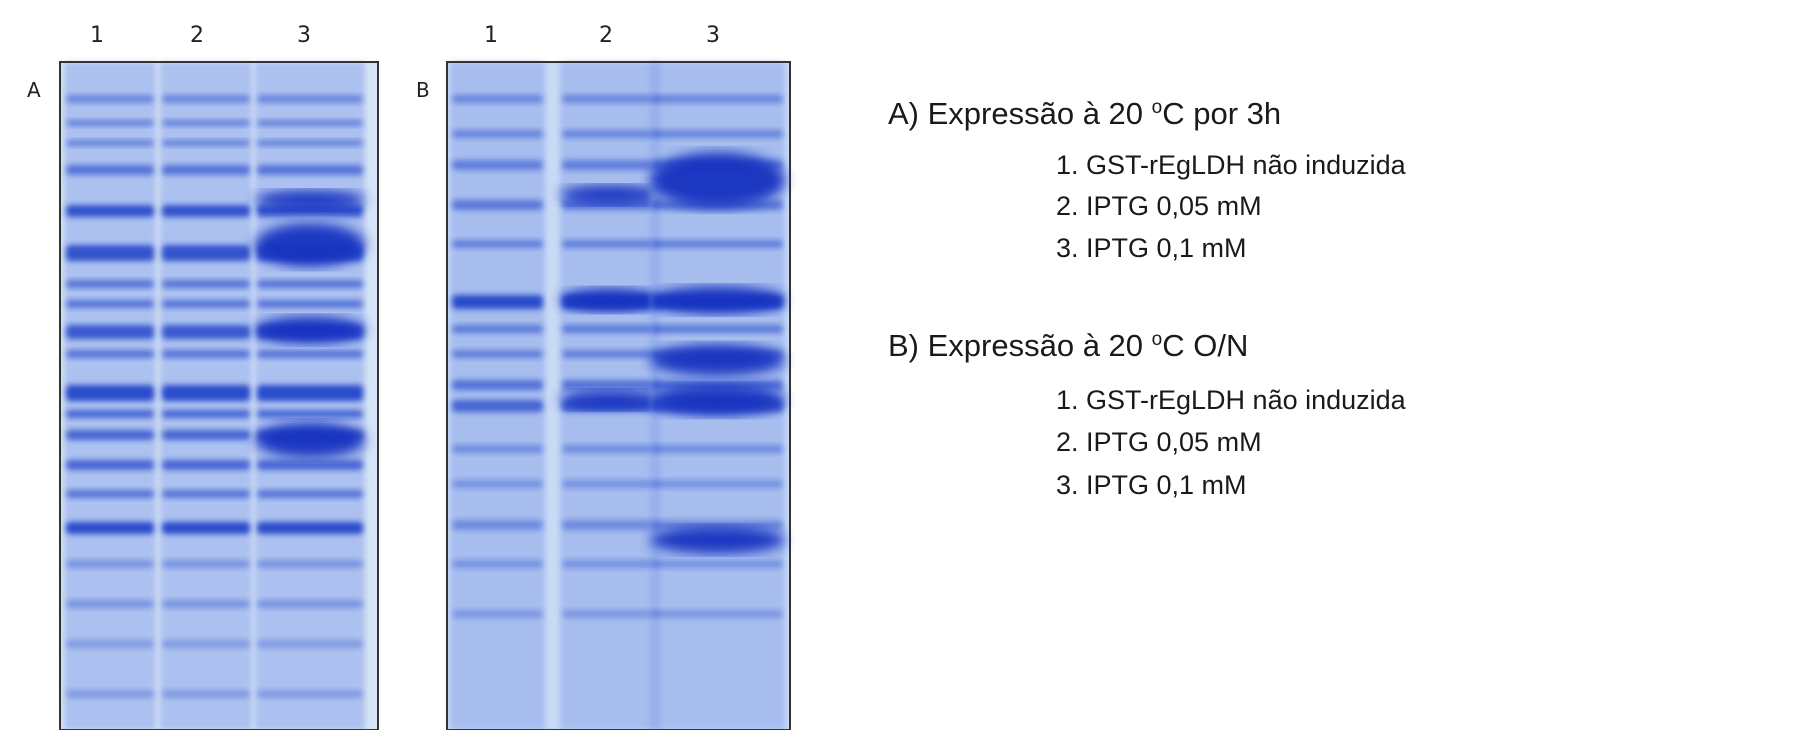 The height and width of the screenshot is (735, 1804). Describe the element at coordinates (1159, 206) in the screenshot. I see `legend-item: 2. IPTG 0,05 mM` at that location.